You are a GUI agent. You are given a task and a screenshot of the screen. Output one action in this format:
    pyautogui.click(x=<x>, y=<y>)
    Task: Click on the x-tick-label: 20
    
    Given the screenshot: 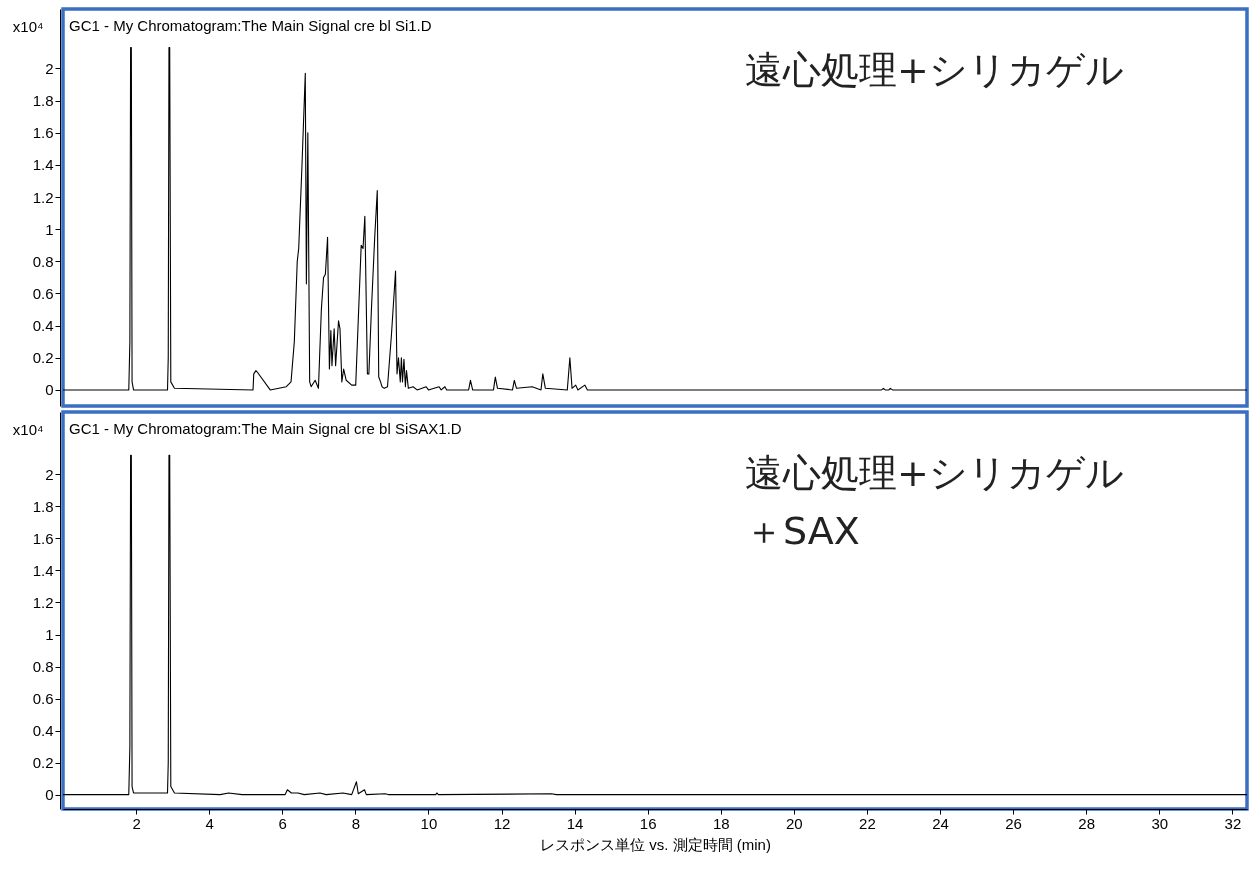 What is the action you would take?
    pyautogui.click(x=794, y=823)
    